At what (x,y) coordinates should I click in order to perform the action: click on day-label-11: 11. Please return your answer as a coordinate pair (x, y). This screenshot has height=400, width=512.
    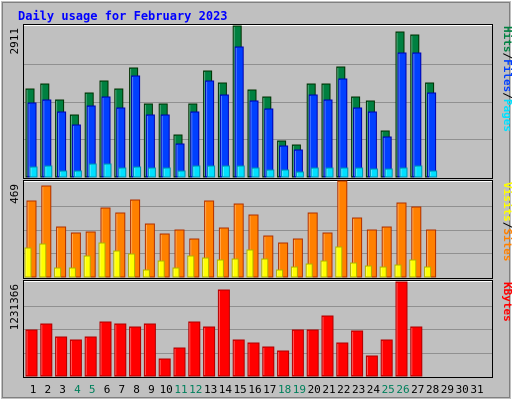
    Looking at the image, I should click on (180, 389).